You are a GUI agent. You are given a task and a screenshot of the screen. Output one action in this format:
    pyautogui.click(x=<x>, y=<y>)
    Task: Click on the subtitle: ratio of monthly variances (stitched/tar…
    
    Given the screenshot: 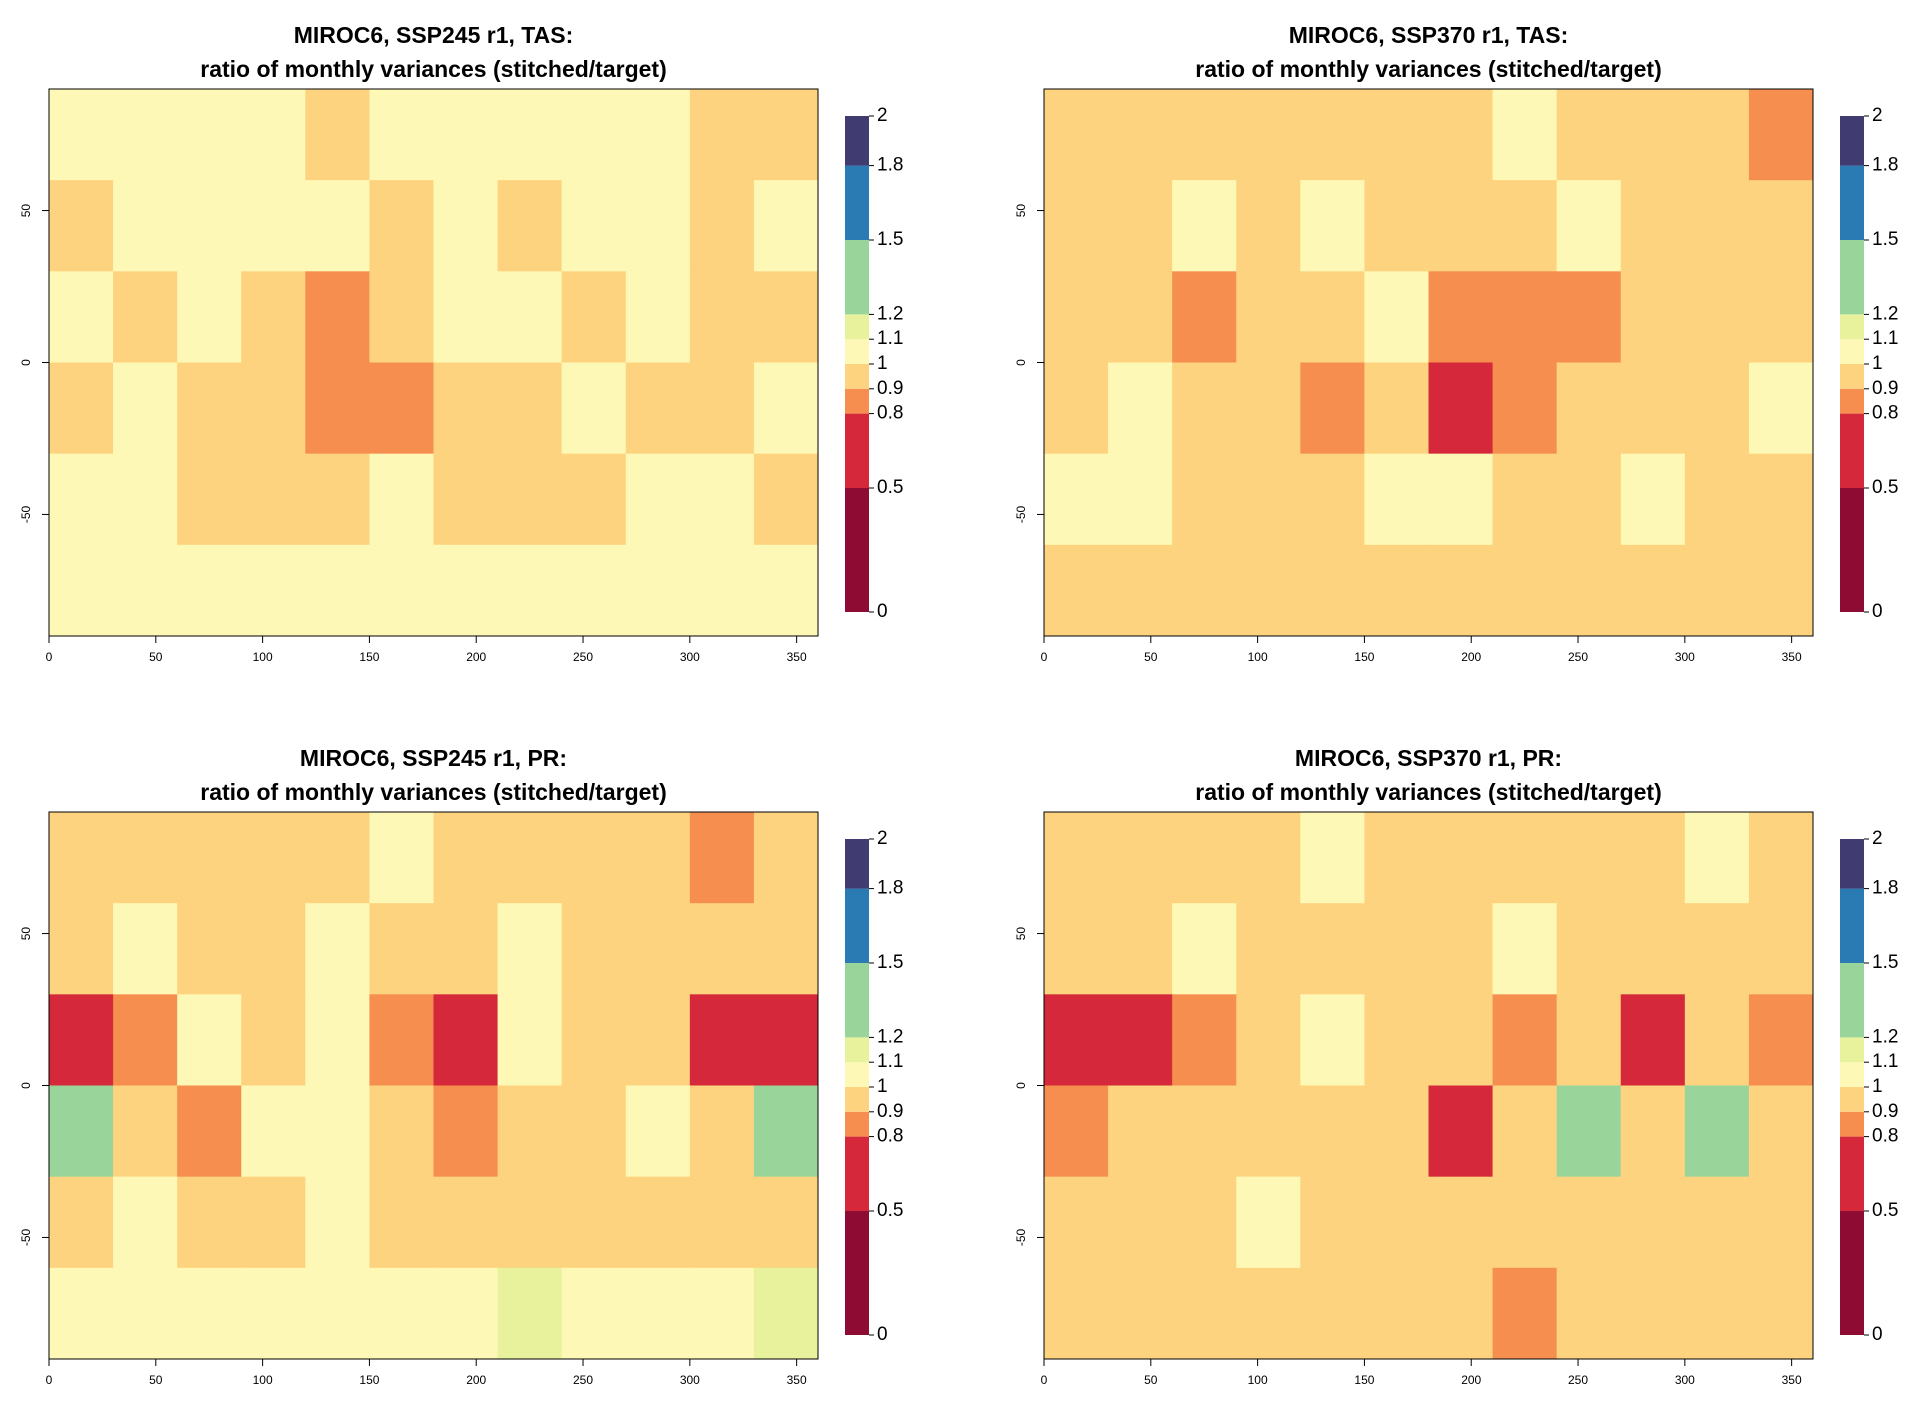 What is the action you would take?
    pyautogui.click(x=1428, y=792)
    